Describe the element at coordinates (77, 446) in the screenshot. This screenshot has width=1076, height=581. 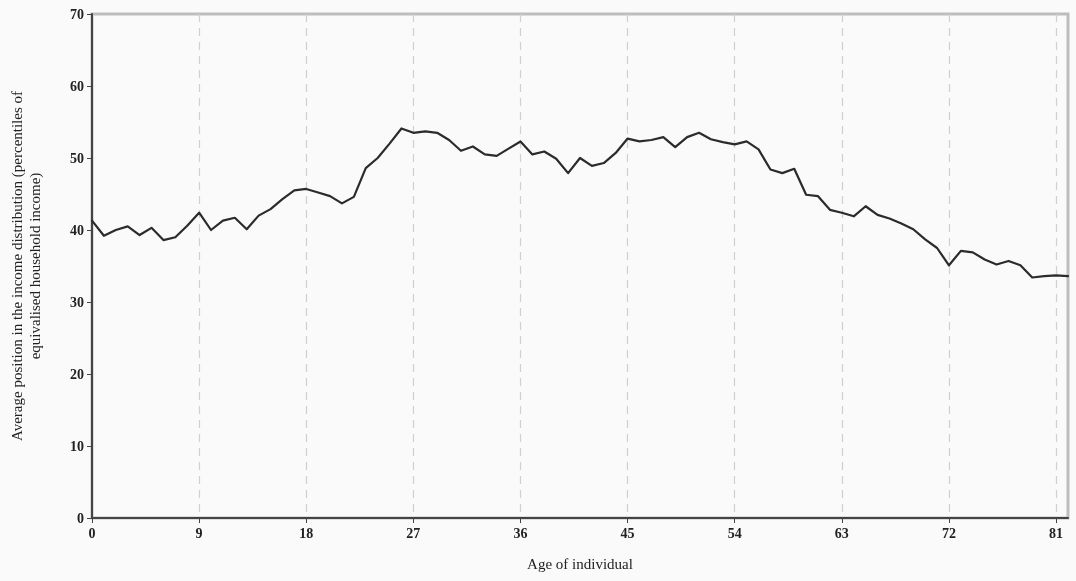
I see `y-tick-label: 10` at that location.